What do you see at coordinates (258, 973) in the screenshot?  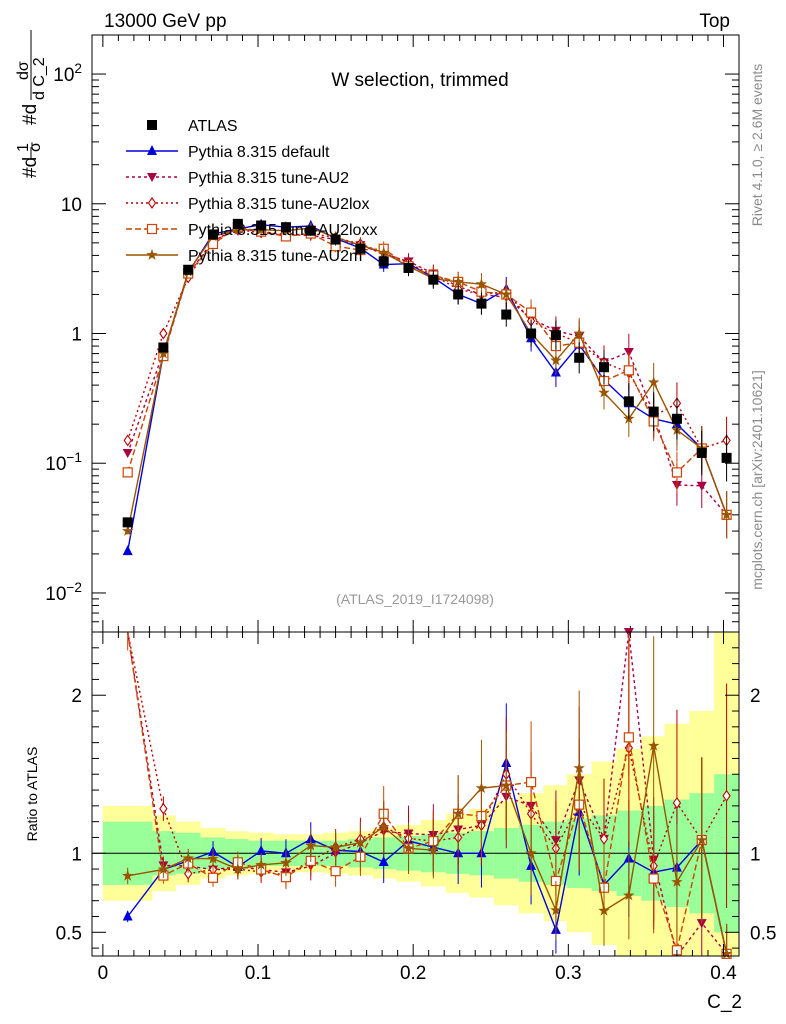 I see `x-tick-label: 0.1` at bounding box center [258, 973].